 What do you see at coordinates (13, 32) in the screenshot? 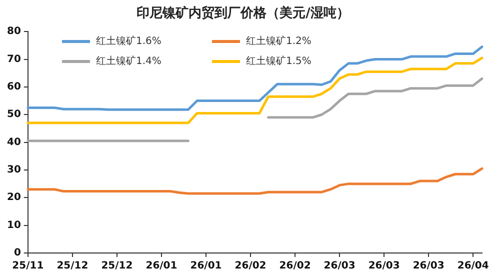
I see `y-tick-label: 80` at bounding box center [13, 32].